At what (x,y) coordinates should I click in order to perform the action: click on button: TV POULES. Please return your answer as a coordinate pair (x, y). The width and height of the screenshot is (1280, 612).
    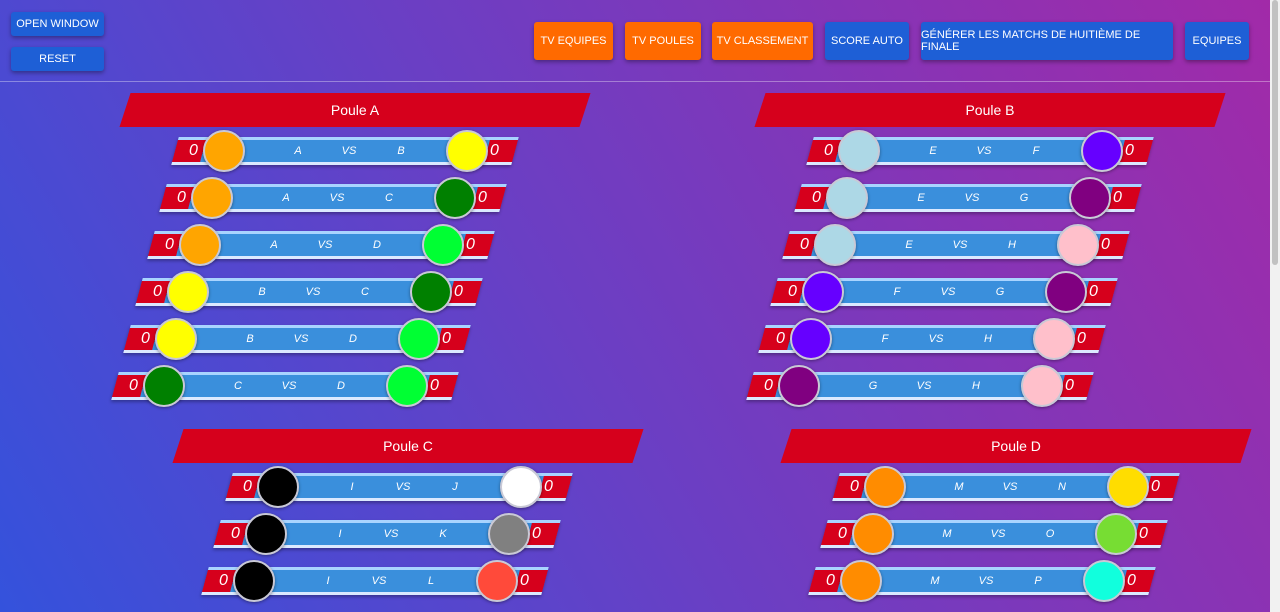
    Looking at the image, I should click on (663, 41).